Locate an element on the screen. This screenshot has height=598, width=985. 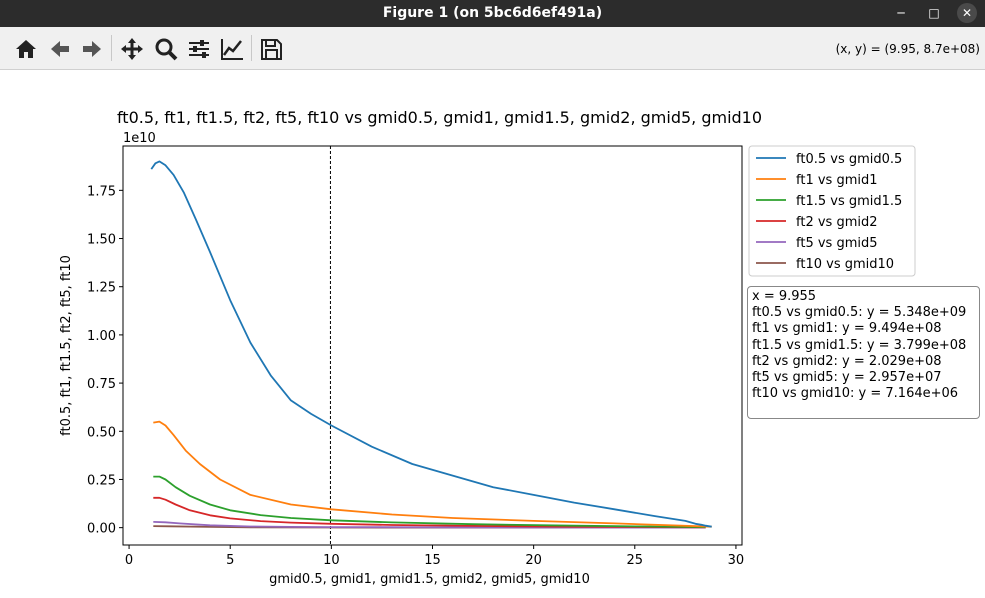
window-titlebar: Figure 1 (on 5bc6d6ef491a) ─ □ ✕ is located at coordinates (492, 13).